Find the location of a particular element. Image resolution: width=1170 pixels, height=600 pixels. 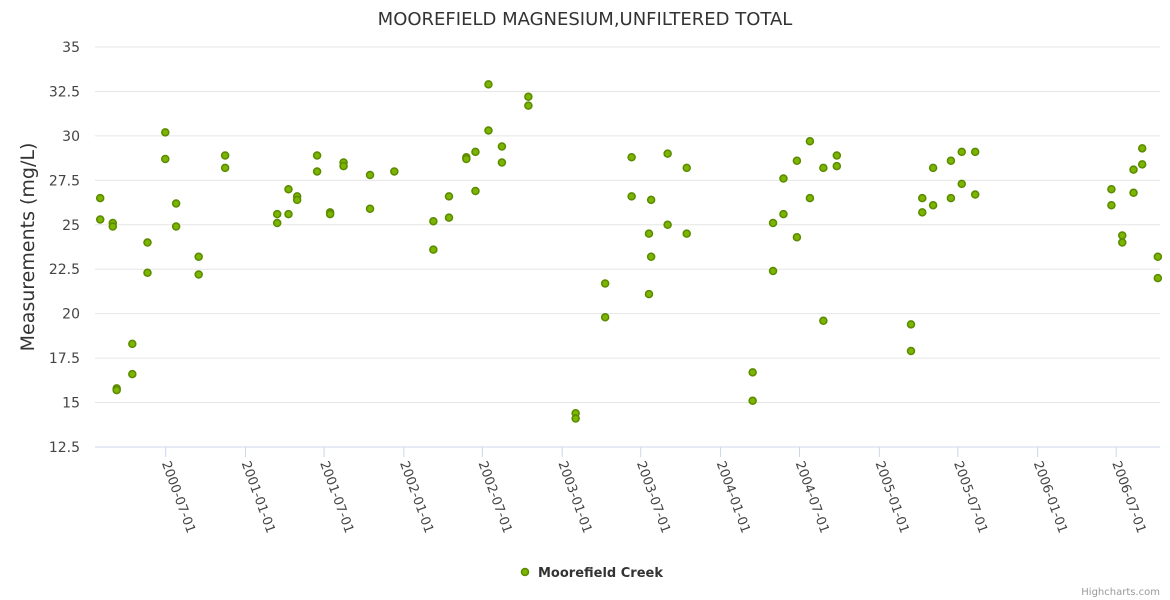

x-tick-label: 2006-01-01 is located at coordinates (1050, 497).